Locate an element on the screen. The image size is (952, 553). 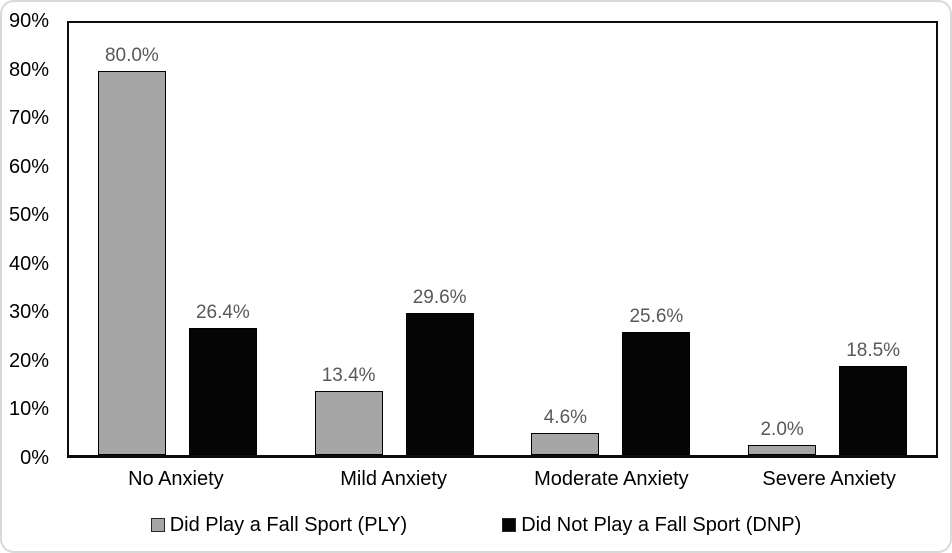
y-tick-label: 70% is located at coordinates (28, 118).